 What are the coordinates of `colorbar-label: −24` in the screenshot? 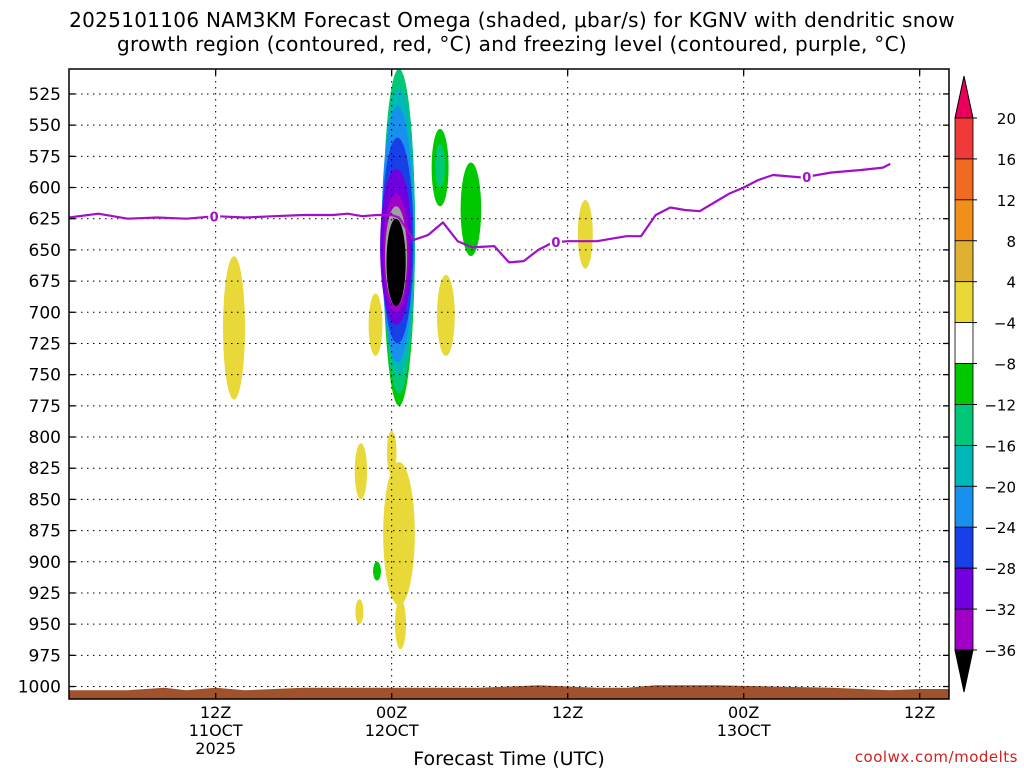 It's located at (1000, 528).